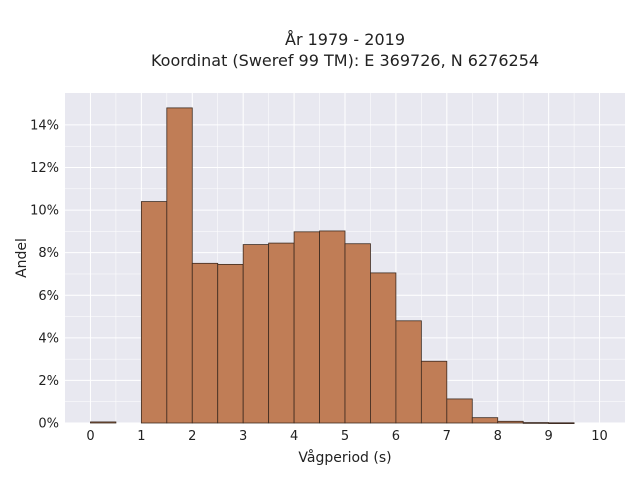 This screenshot has height=480, width=640. What do you see at coordinates (48, 381) in the screenshot?
I see `y-tick-label: 2%` at bounding box center [48, 381].